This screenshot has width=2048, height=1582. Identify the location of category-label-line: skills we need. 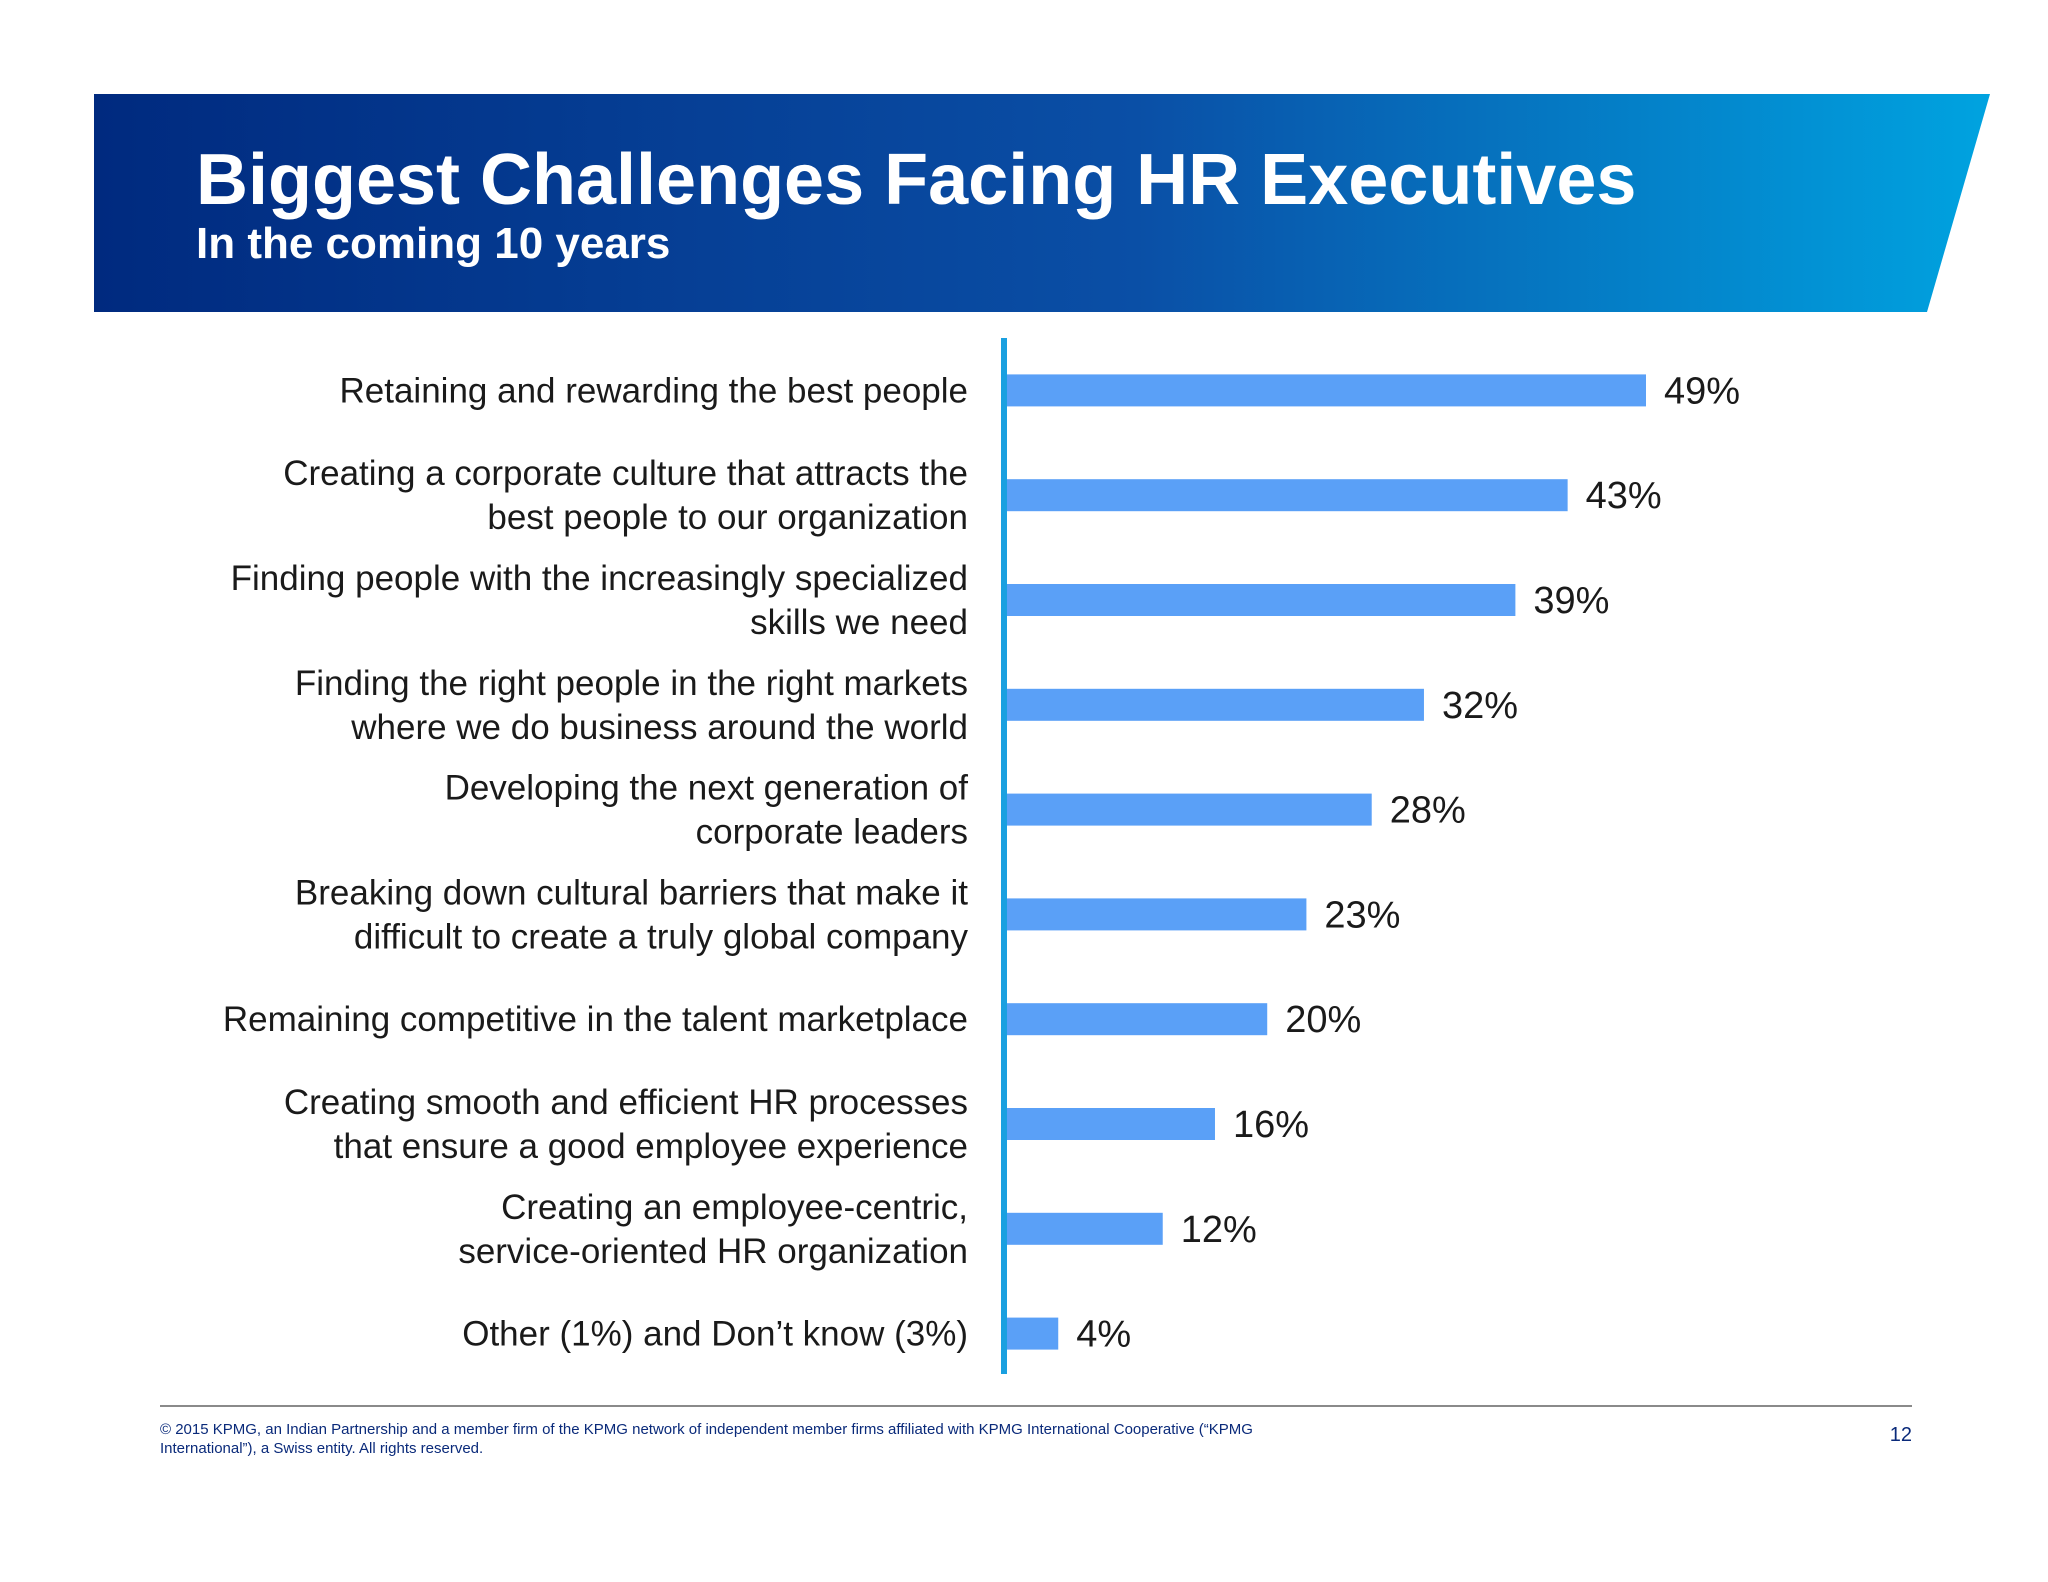
(859, 622).